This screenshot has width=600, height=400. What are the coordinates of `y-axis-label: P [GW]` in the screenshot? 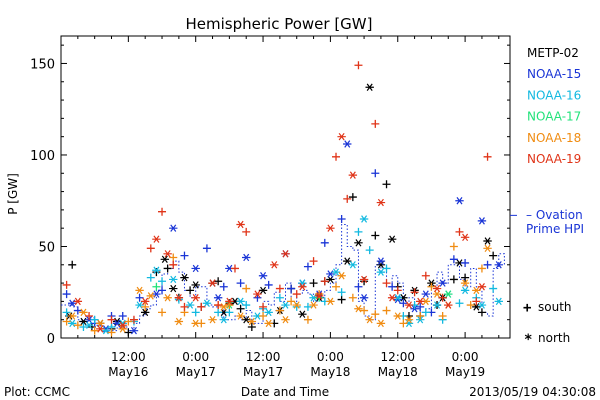 It's located at (13, 194).